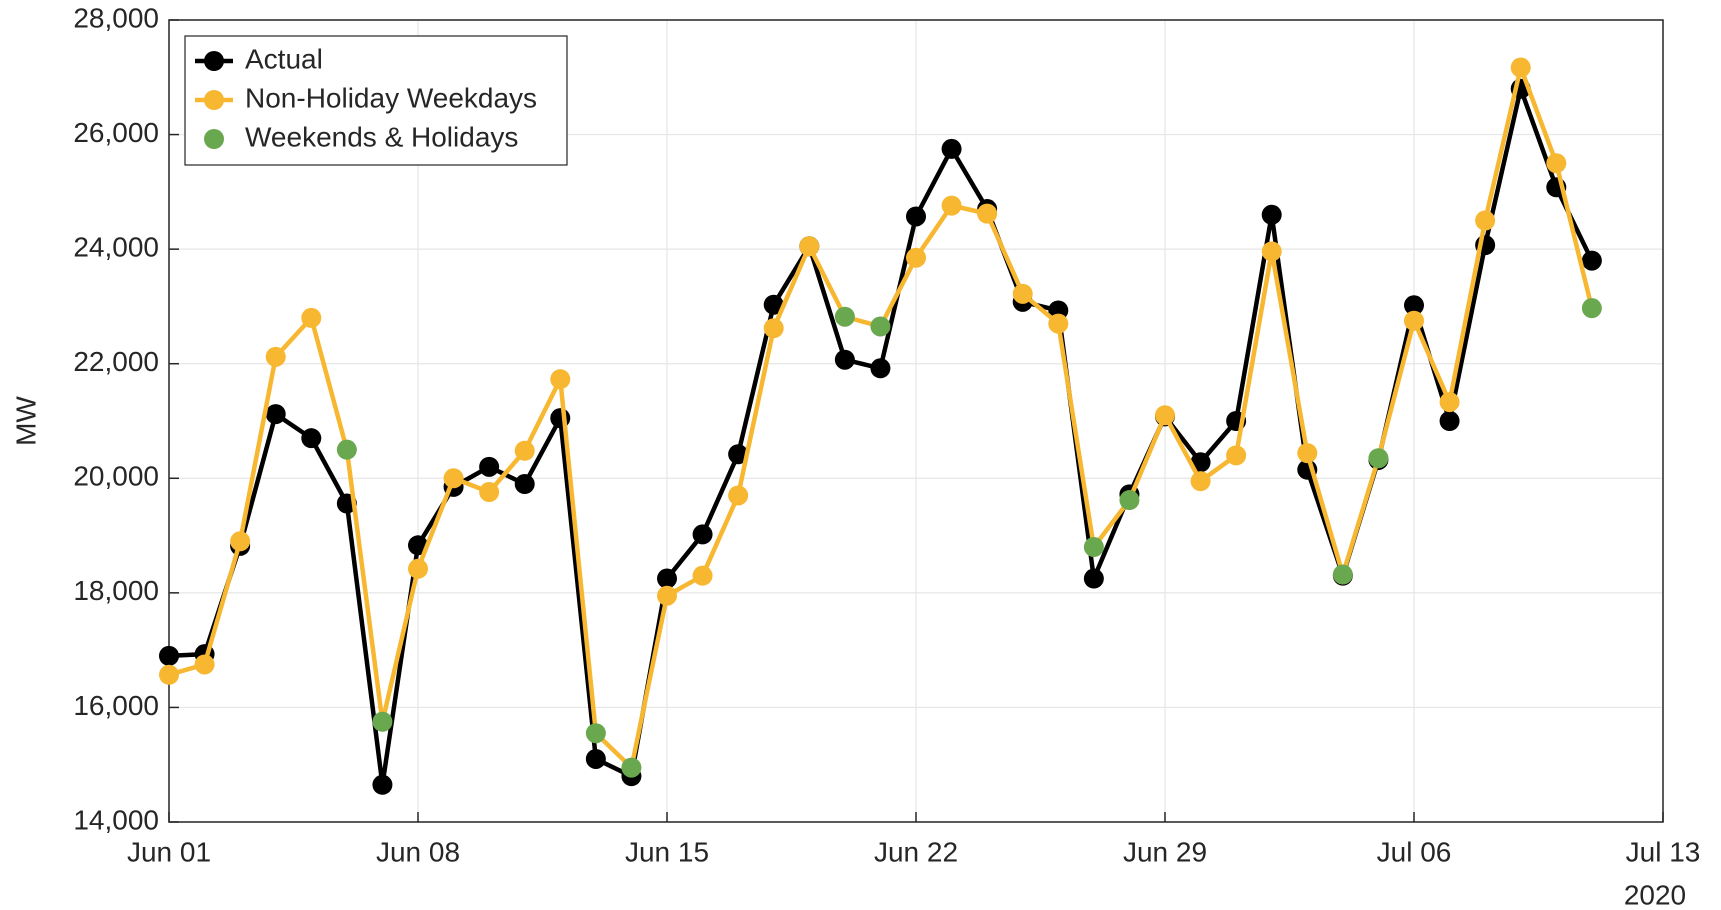 This screenshot has height=910, width=1721. Describe the element at coordinates (25, 421) in the screenshot. I see `y-axis-label: MW` at that location.